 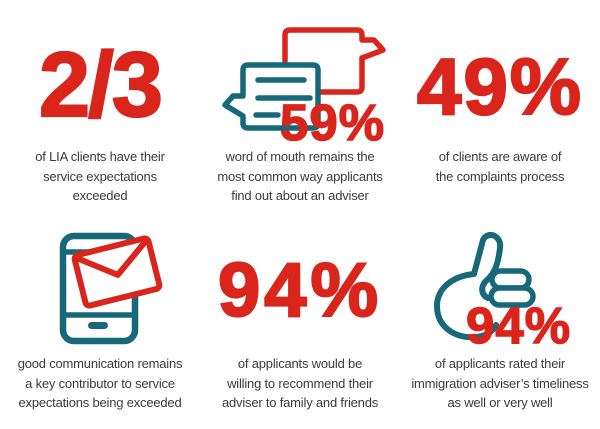 I want to click on speech-text-lines, so click(x=283, y=97).